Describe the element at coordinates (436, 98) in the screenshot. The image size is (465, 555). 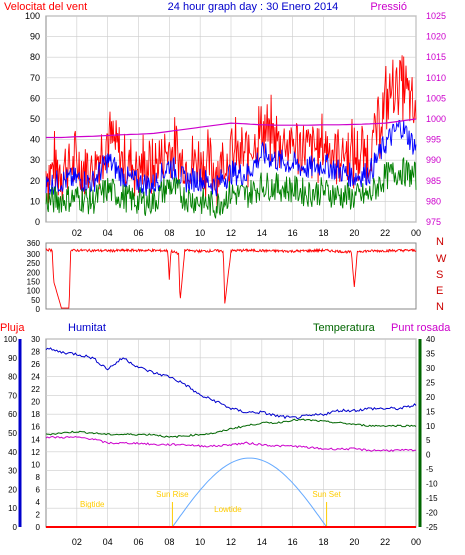
I see `pressure-tick-label: 1005` at that location.